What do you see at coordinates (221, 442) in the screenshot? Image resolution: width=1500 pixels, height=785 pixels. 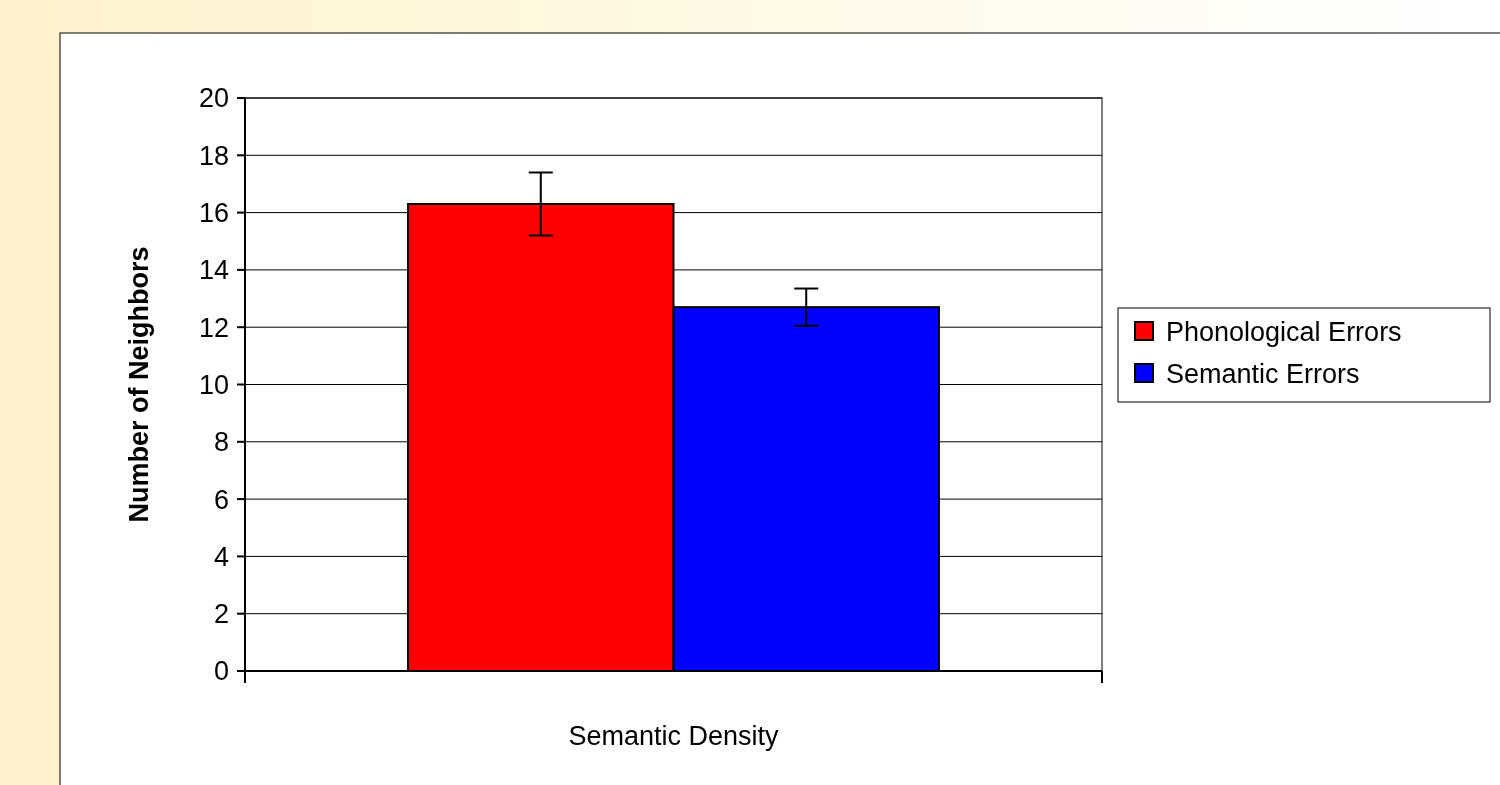 I see `y-tick-label: 8` at bounding box center [221, 442].